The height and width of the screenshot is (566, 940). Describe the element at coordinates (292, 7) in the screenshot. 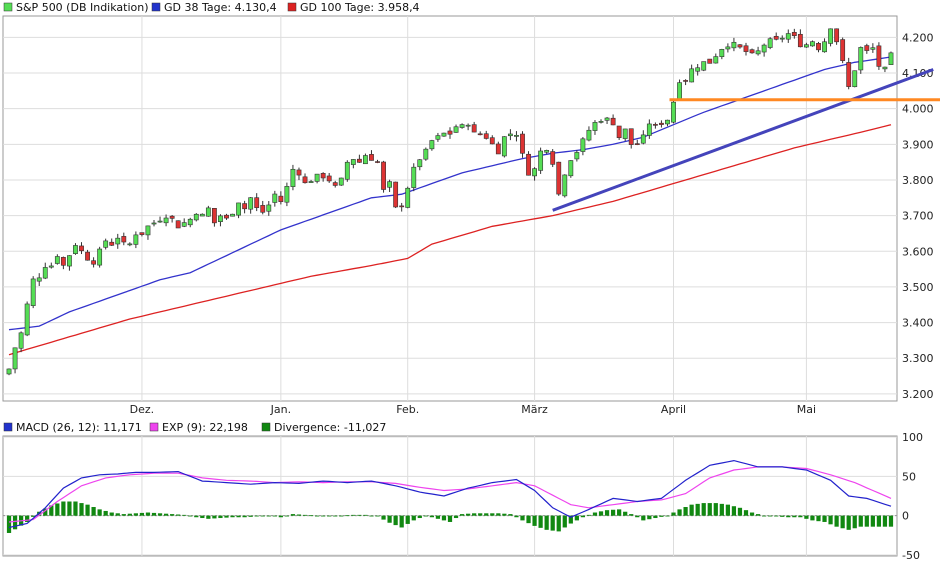

I see `legend-swatch-sma100` at that location.